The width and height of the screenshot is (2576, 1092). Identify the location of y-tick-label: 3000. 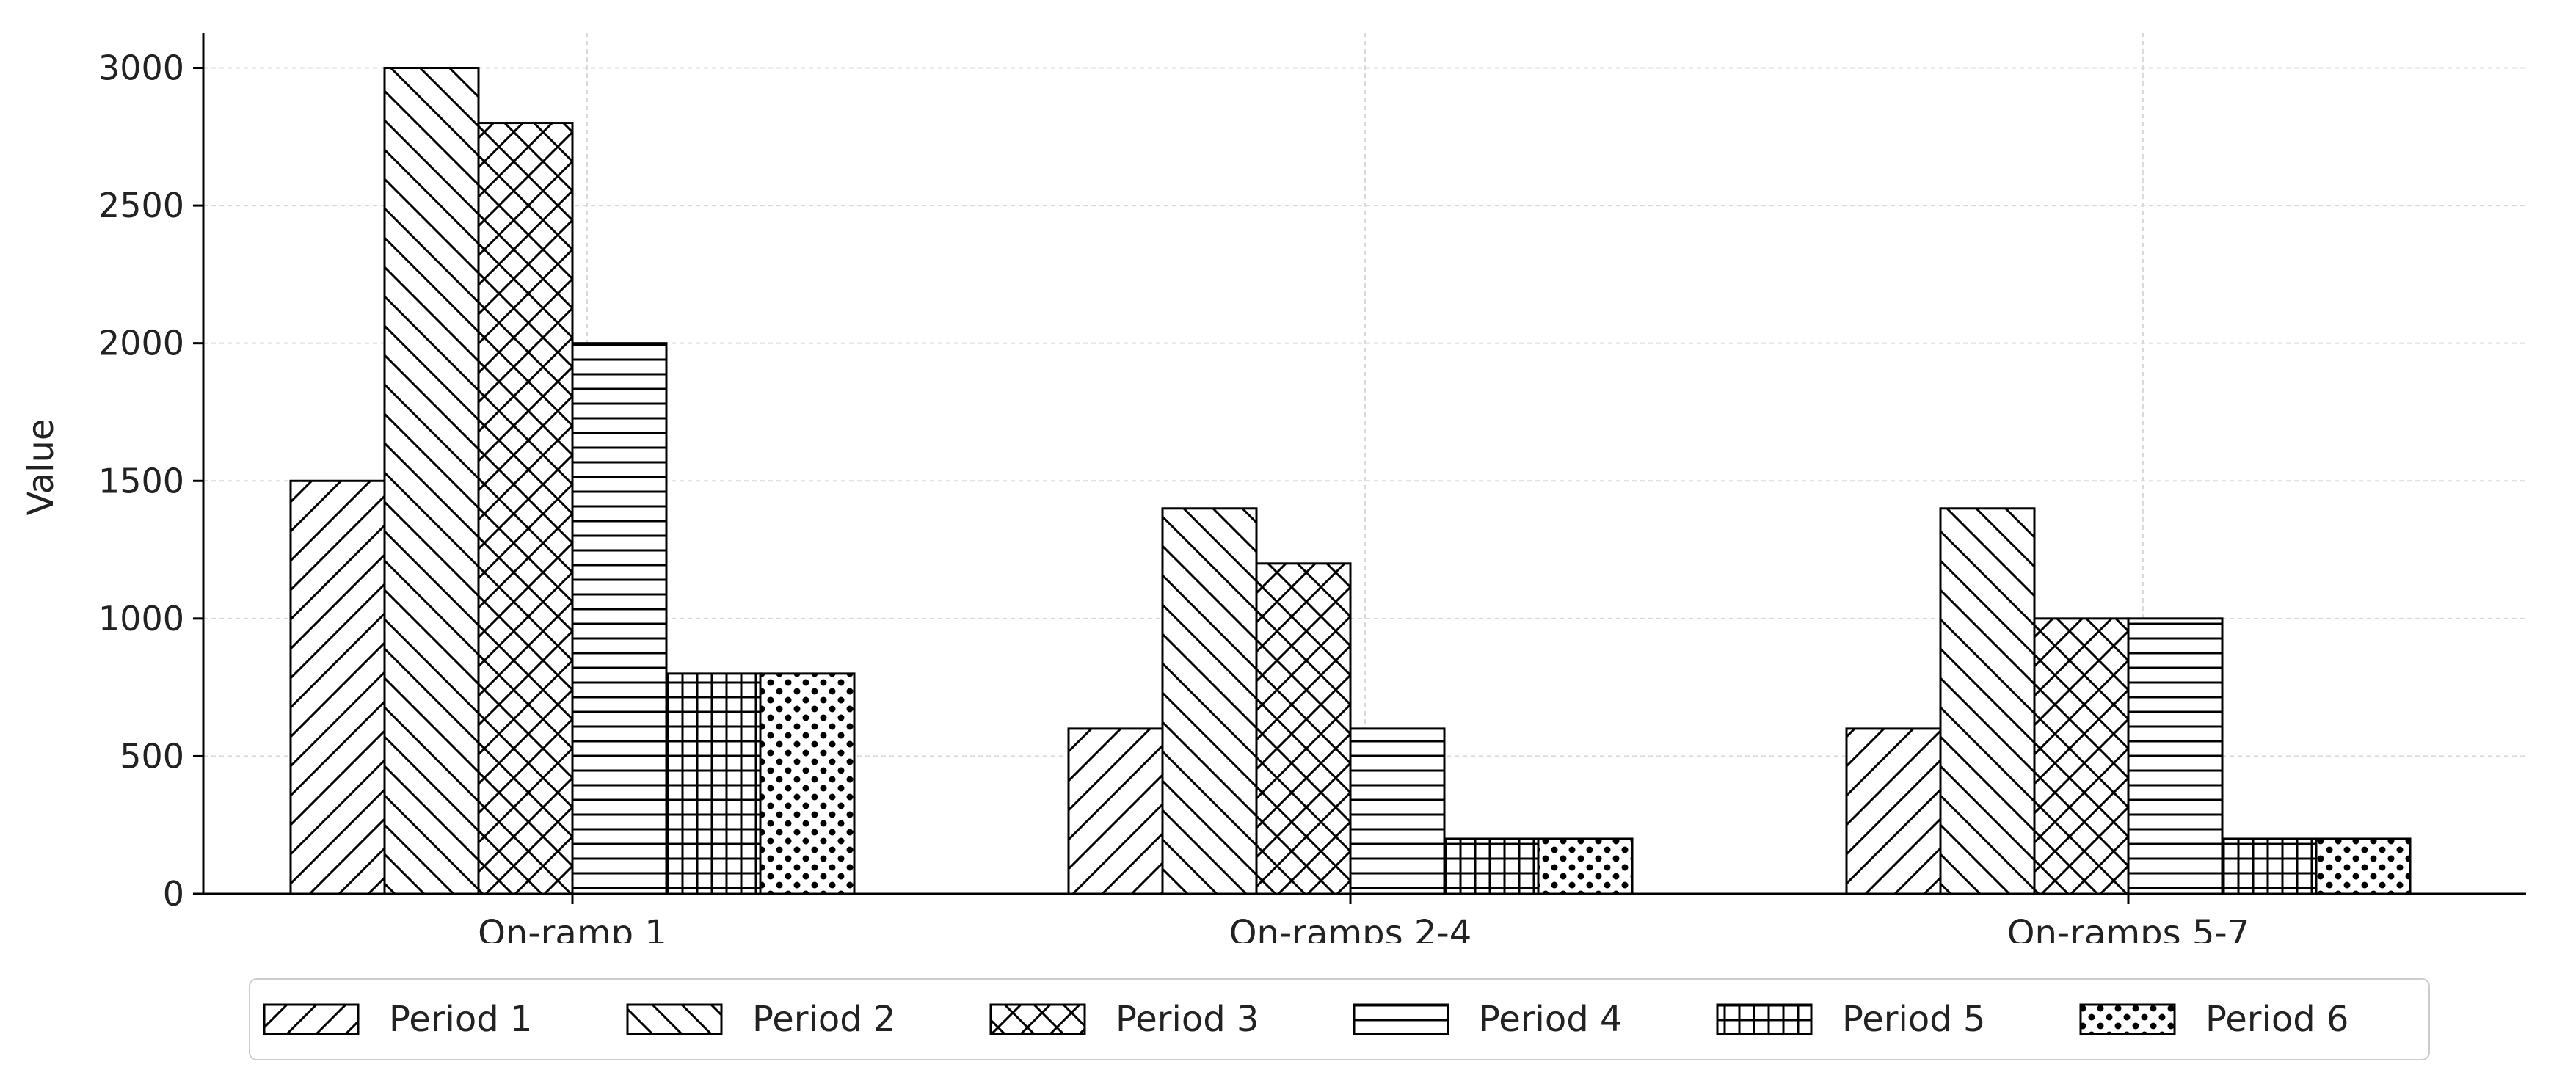
(141, 68).